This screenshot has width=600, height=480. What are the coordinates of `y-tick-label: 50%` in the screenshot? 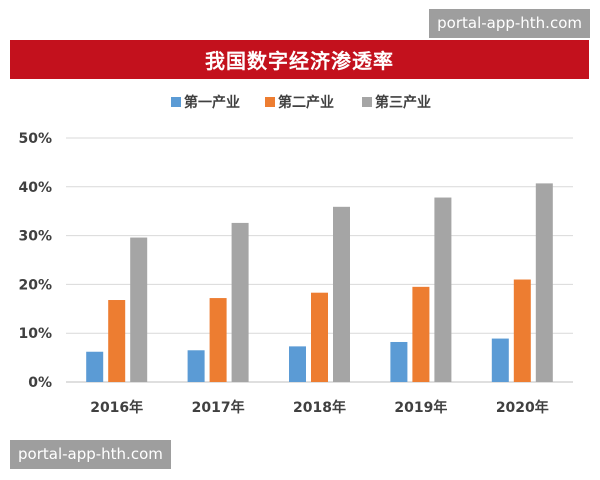 It's located at (35, 139).